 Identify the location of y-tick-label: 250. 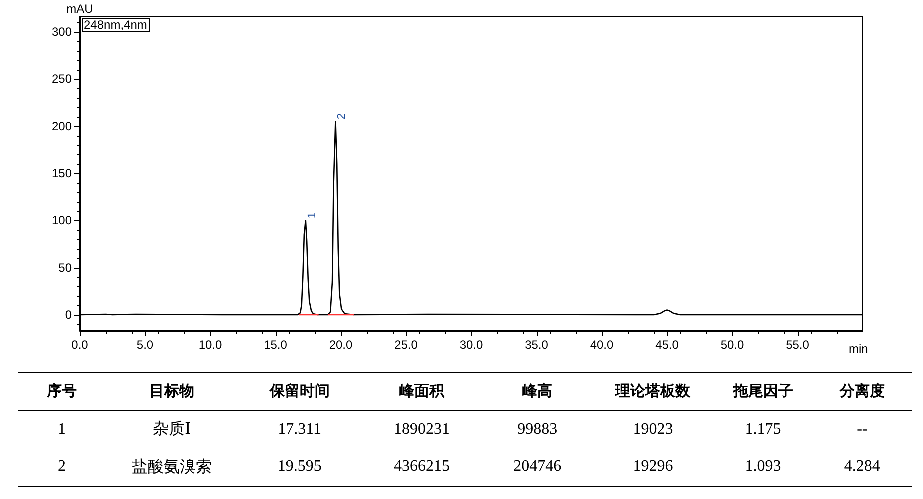
(62, 79).